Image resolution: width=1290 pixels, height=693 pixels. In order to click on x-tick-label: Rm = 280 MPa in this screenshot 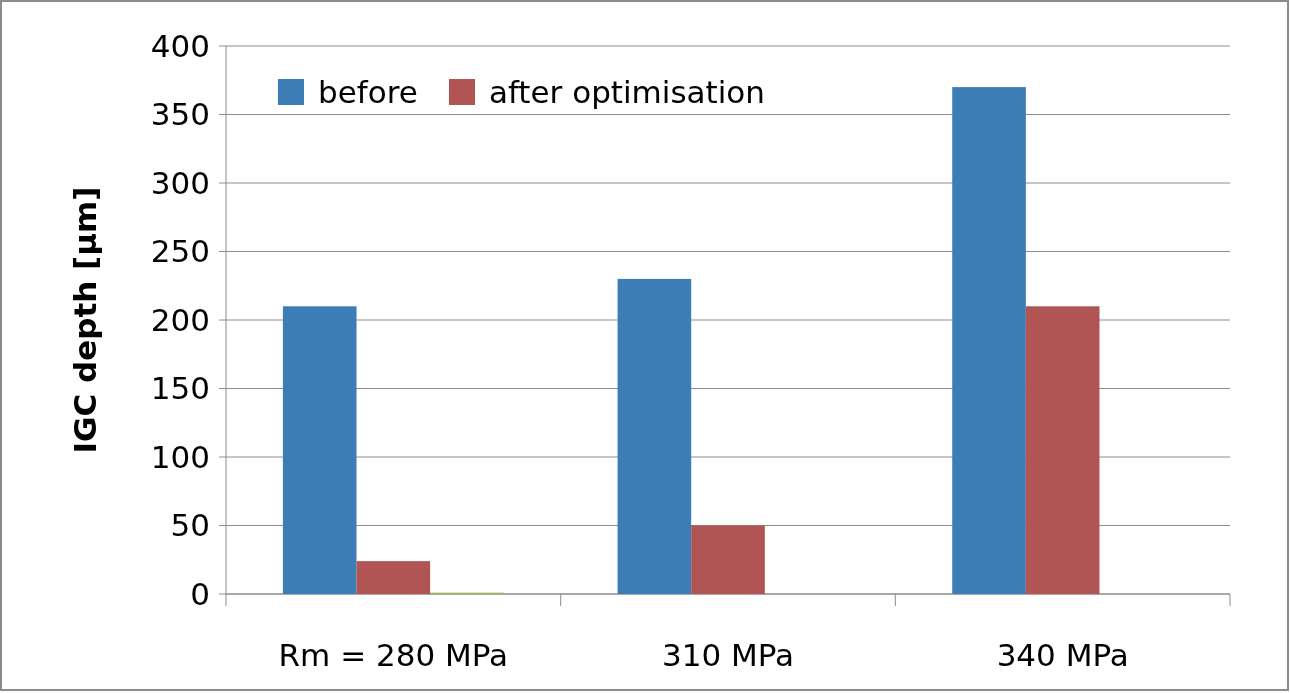, I will do `click(393, 655)`.